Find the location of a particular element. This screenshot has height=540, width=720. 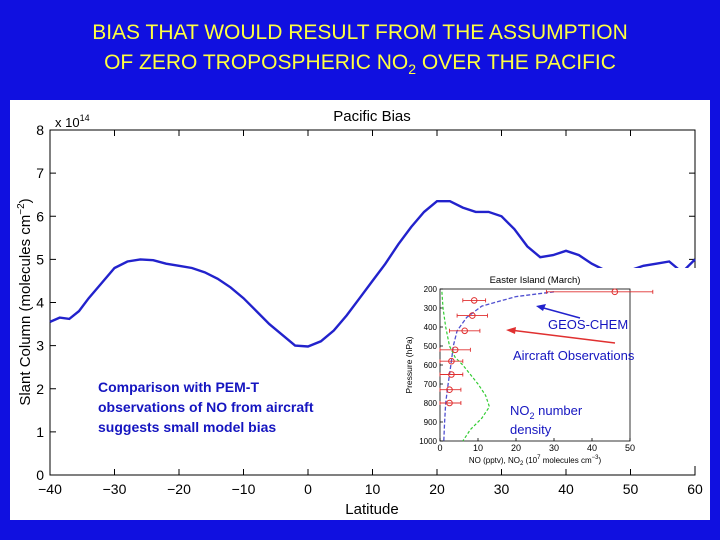

inset-x-tick-label: 50 is located at coordinates (630, 448).